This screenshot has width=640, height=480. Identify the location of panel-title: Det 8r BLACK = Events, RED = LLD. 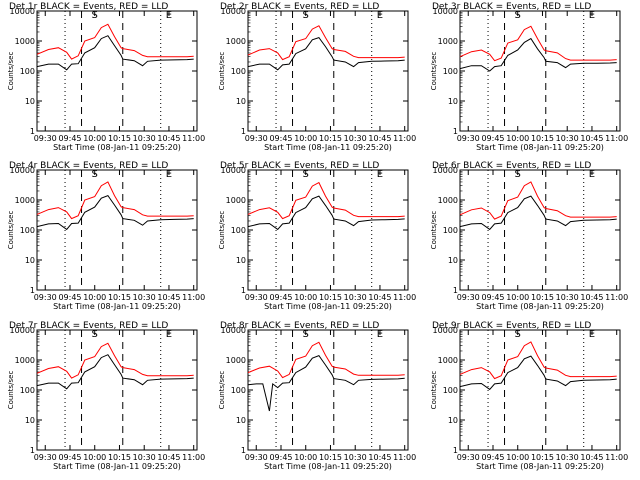
(299, 326).